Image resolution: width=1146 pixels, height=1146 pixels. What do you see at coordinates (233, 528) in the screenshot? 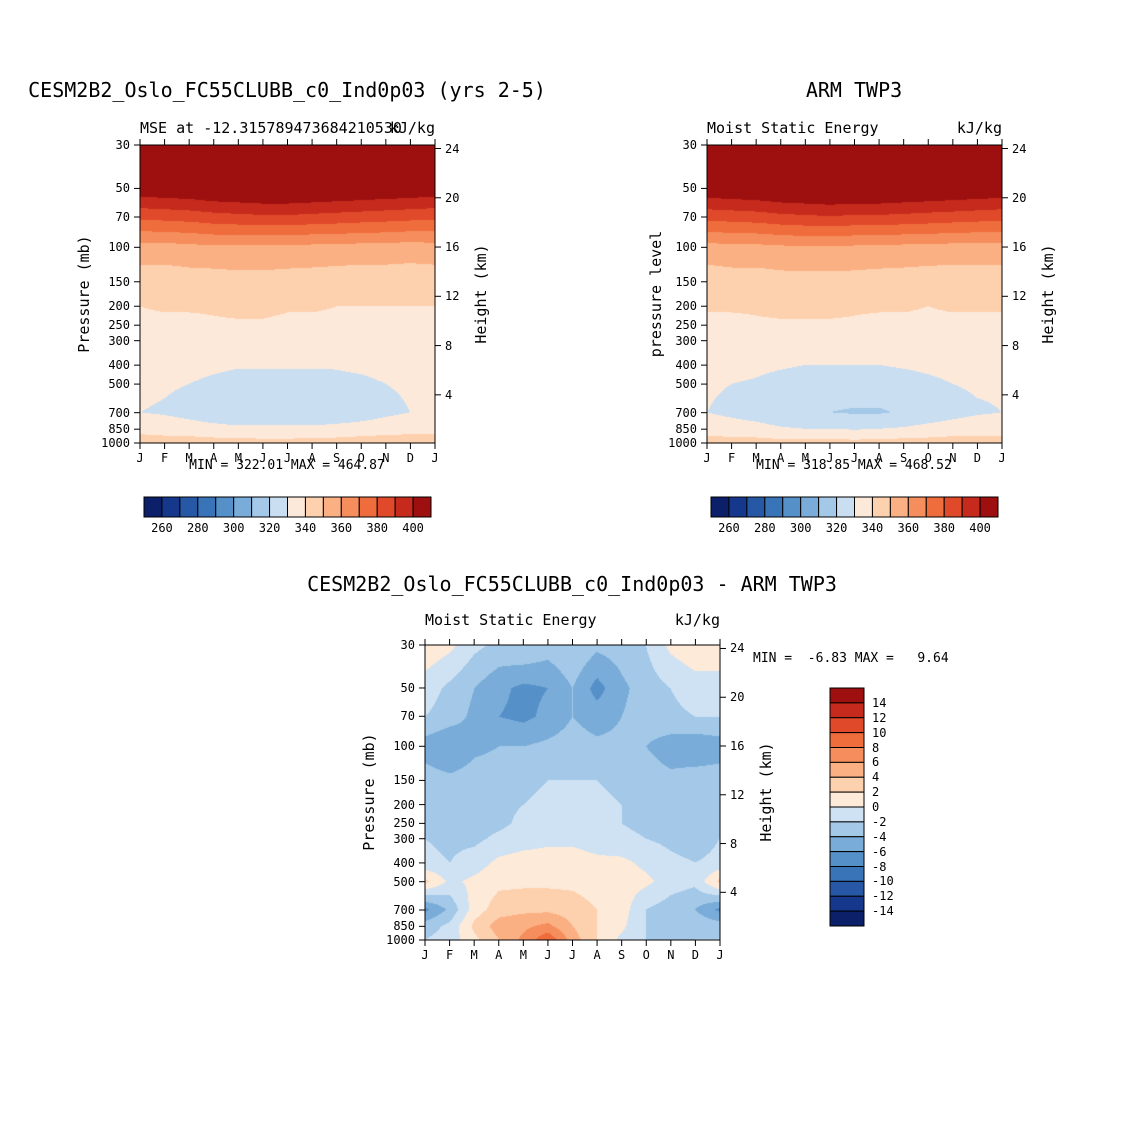
I see `colorbar-tick-label: 300` at bounding box center [233, 528].